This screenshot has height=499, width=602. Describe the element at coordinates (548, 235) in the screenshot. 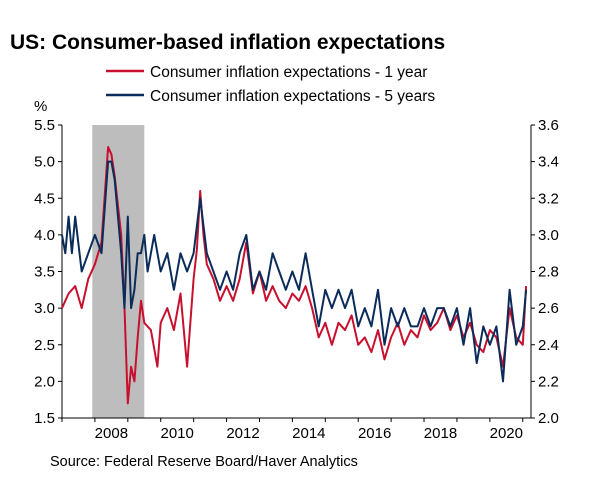

I see `right-tick-label: 3.0` at that location.